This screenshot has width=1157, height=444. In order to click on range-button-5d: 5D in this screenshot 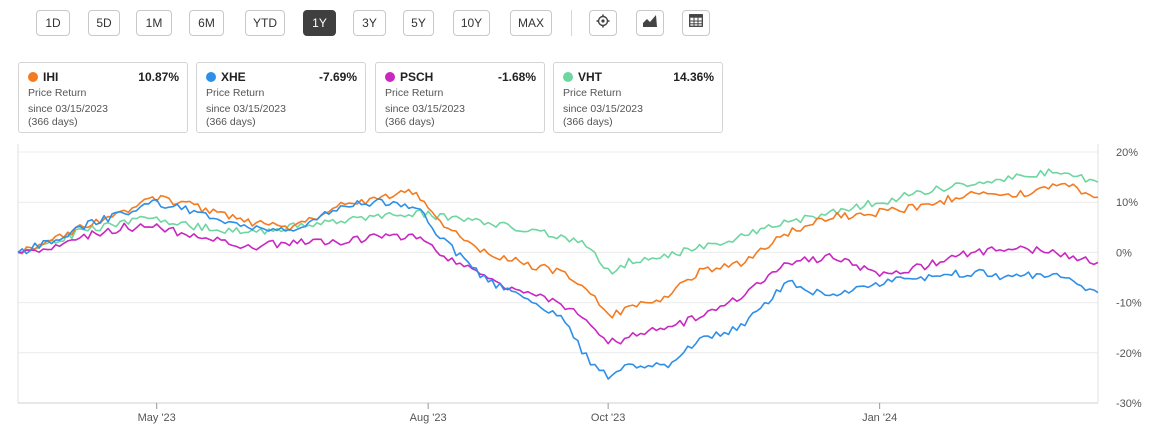, I will do `click(104, 23)`.